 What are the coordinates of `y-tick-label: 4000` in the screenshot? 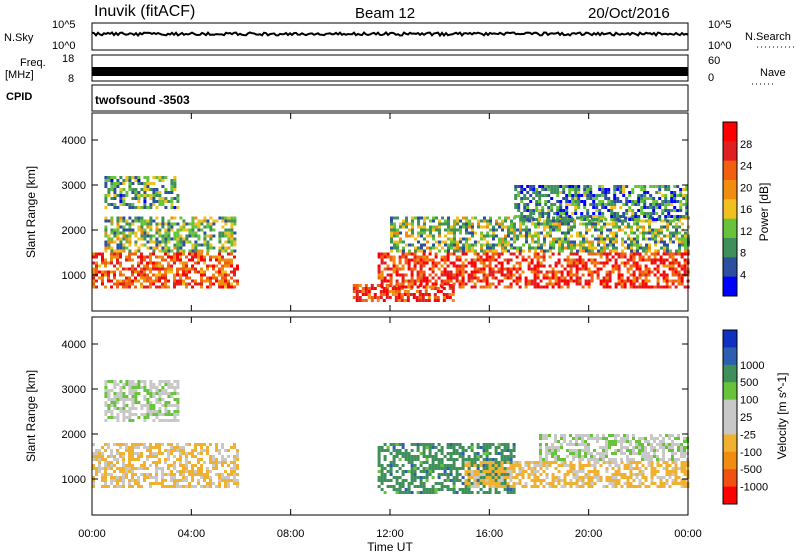 It's located at (74, 345).